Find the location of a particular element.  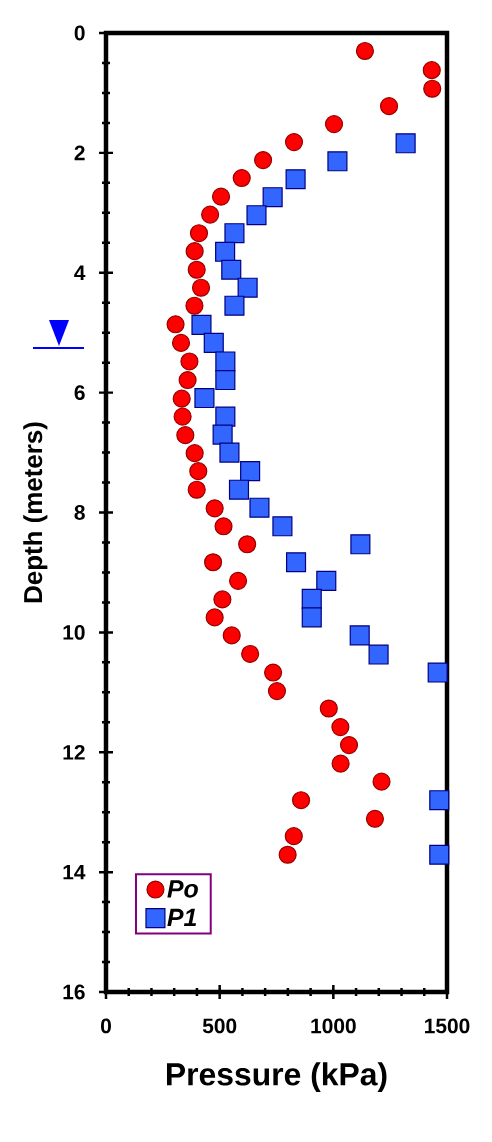

y-tick-label: 12 is located at coordinates (74, 752).